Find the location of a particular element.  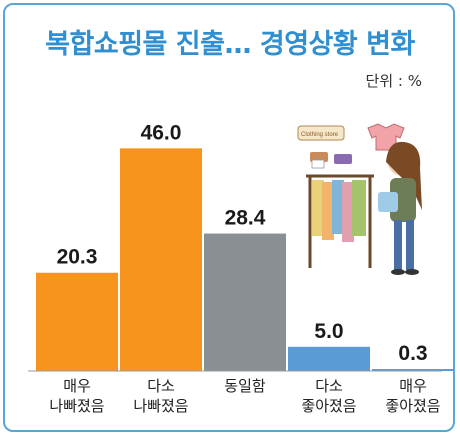

value-label-3: 28.4 is located at coordinates (245, 218).